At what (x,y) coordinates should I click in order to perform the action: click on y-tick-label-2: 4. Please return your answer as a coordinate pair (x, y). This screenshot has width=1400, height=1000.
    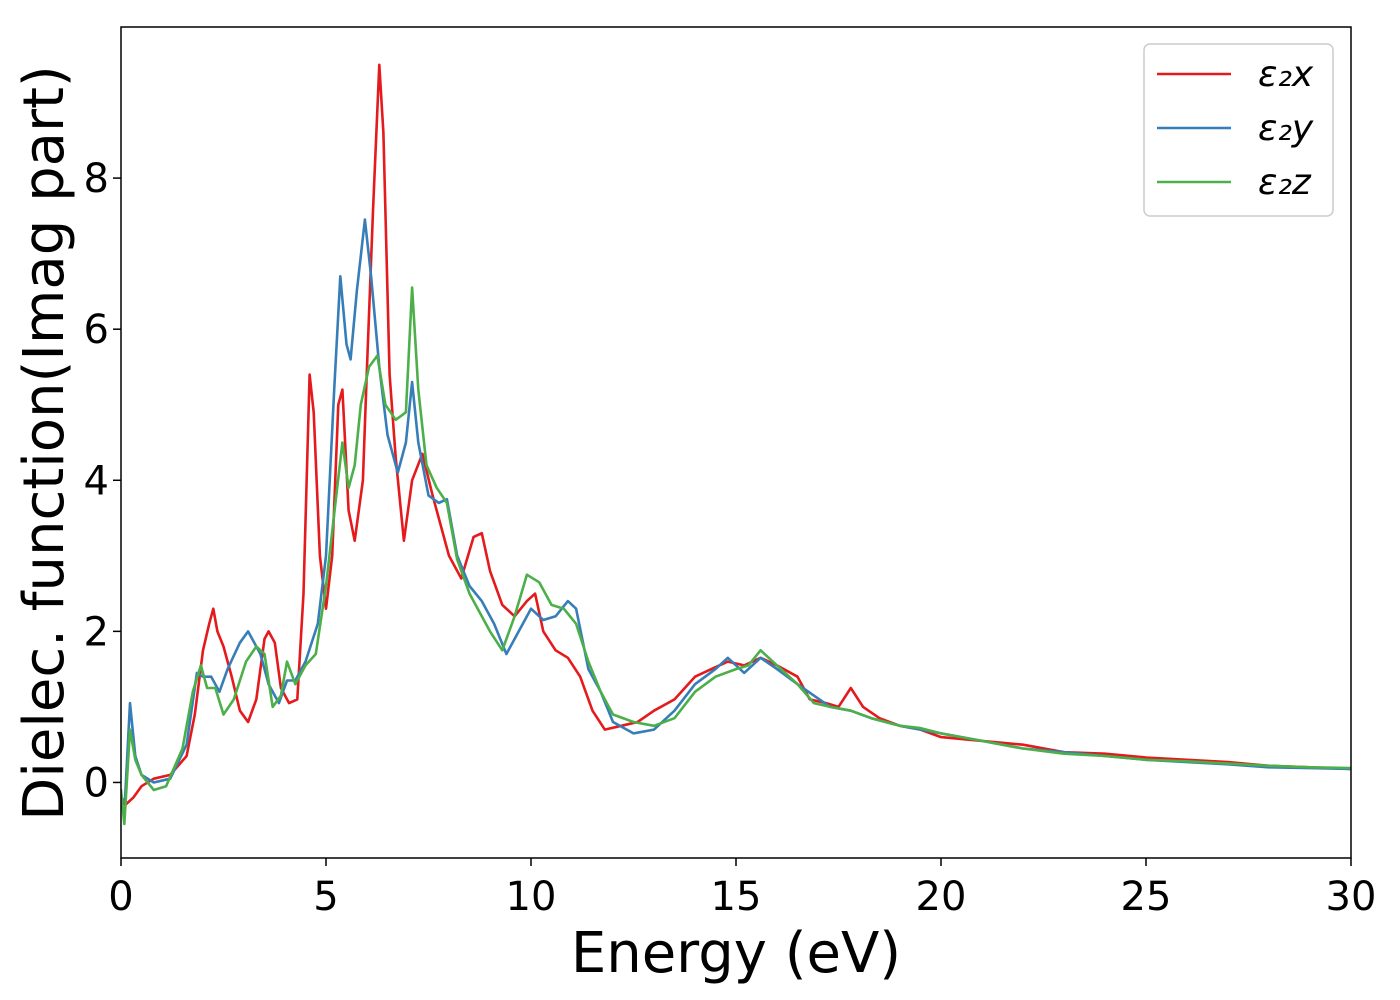
    Looking at the image, I should click on (96, 481).